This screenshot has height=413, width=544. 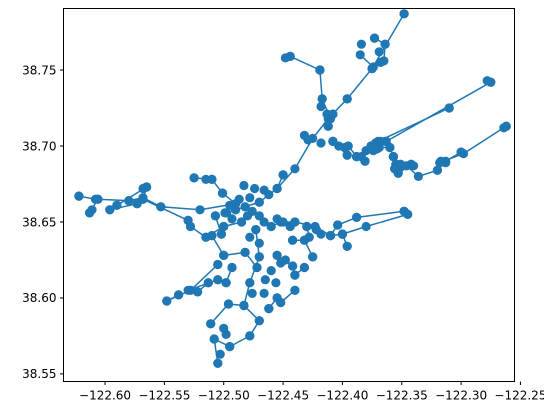 What do you see at coordinates (39, 298) in the screenshot?
I see `y-tick-label: 38.60` at bounding box center [39, 298].